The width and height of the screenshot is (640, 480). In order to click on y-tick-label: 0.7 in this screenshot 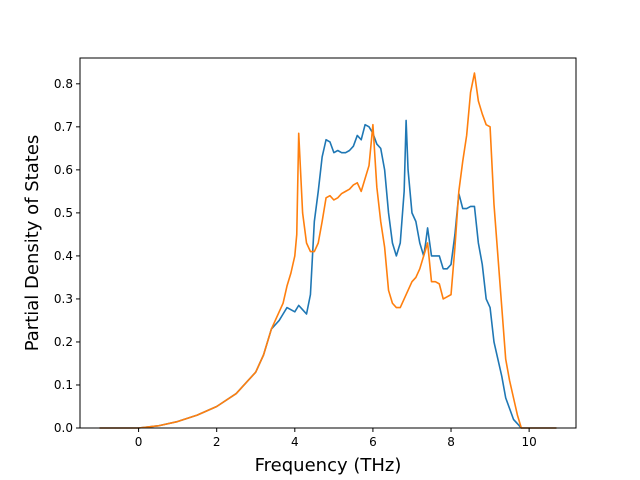, I will do `click(63, 127)`.